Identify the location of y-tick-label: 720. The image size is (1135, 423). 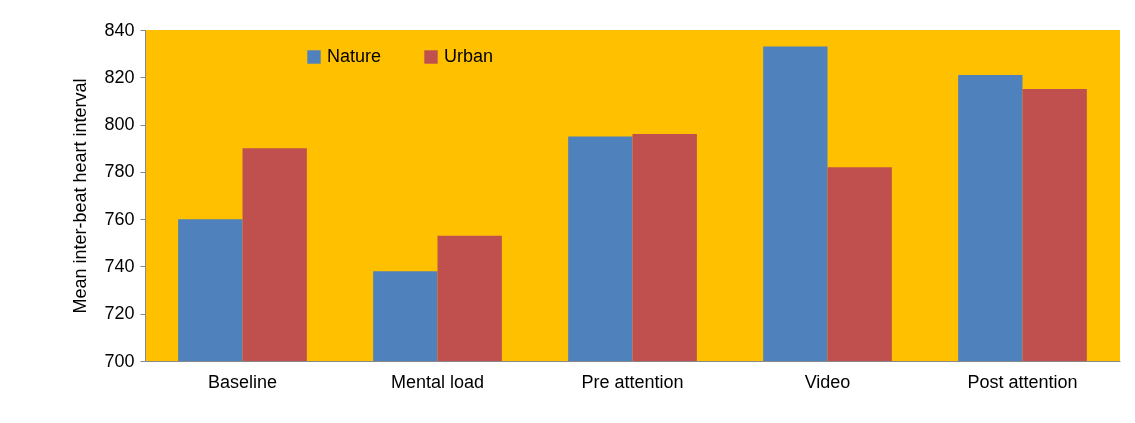
(119, 313).